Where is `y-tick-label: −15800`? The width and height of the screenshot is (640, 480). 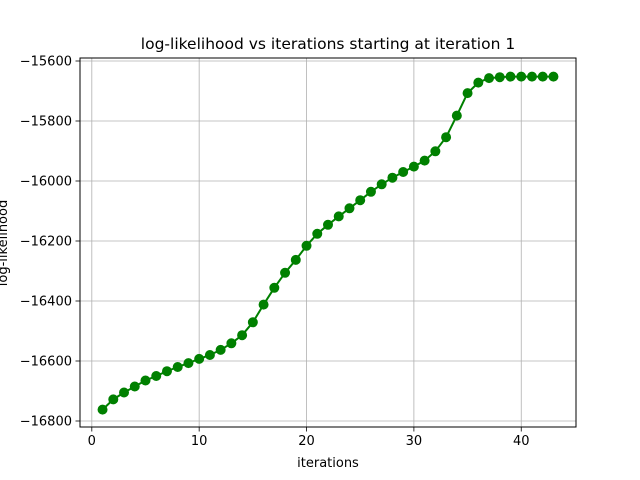
y-tick-label: −15800 is located at coordinates (46, 122).